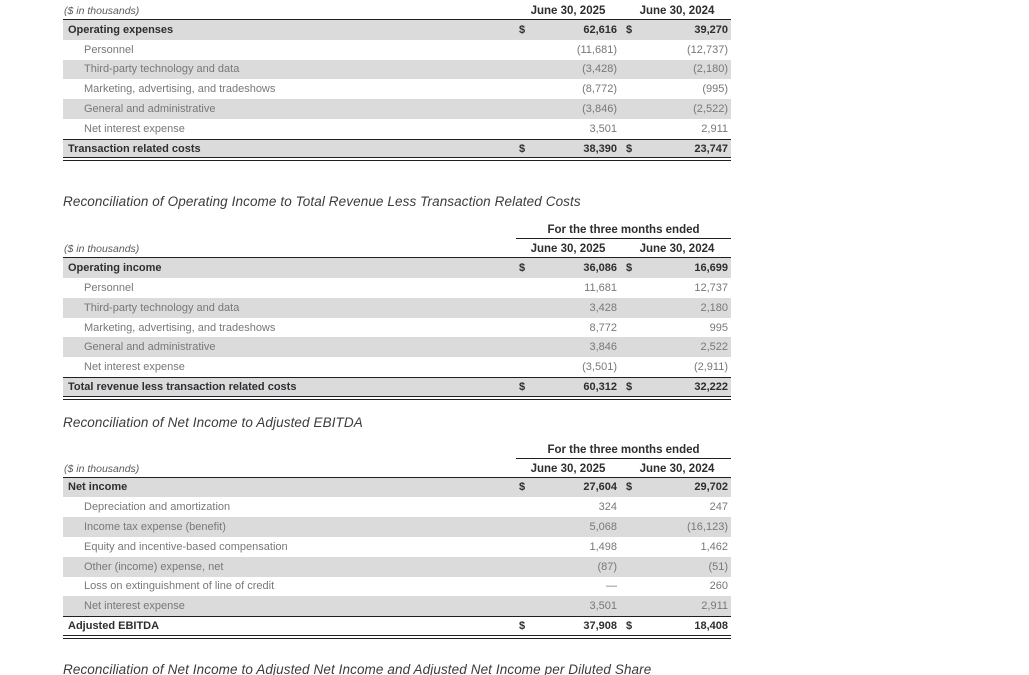 The width and height of the screenshot is (1029, 675). What do you see at coordinates (186, 546) in the screenshot?
I see `row-label: Equity and incentive-based compensation` at bounding box center [186, 546].